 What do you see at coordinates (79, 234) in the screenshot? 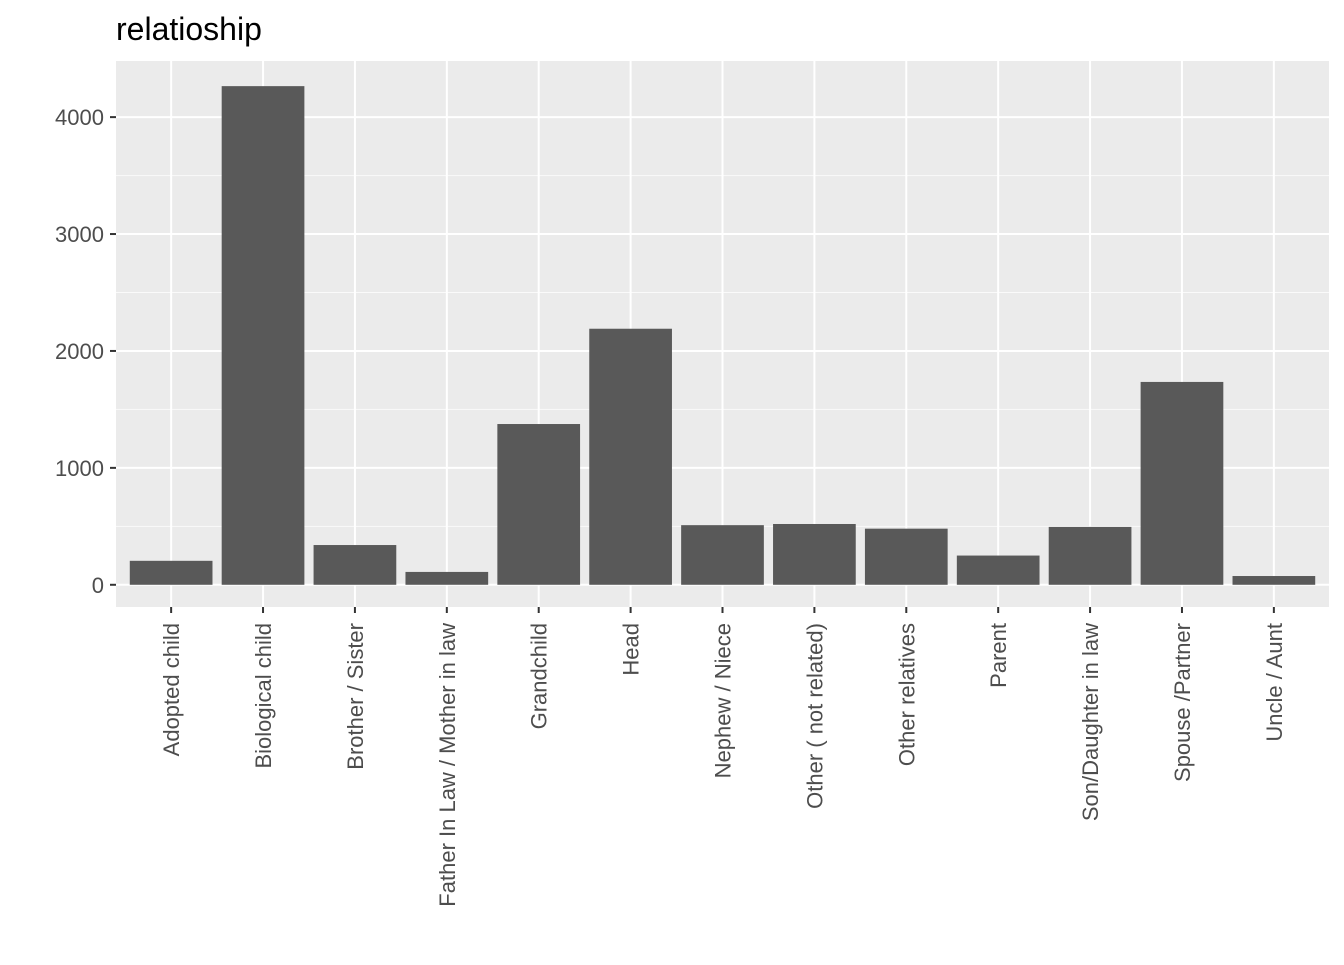
I see `y-tick-label: 3000` at bounding box center [79, 234].